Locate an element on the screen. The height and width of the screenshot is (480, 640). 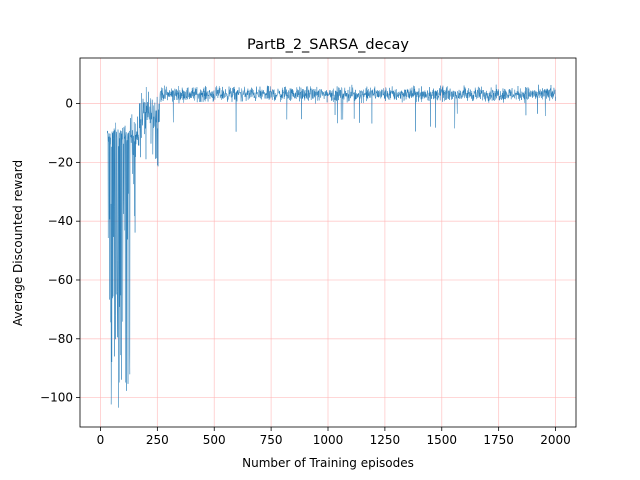
y-tick-label: −40 is located at coordinates (60, 221).